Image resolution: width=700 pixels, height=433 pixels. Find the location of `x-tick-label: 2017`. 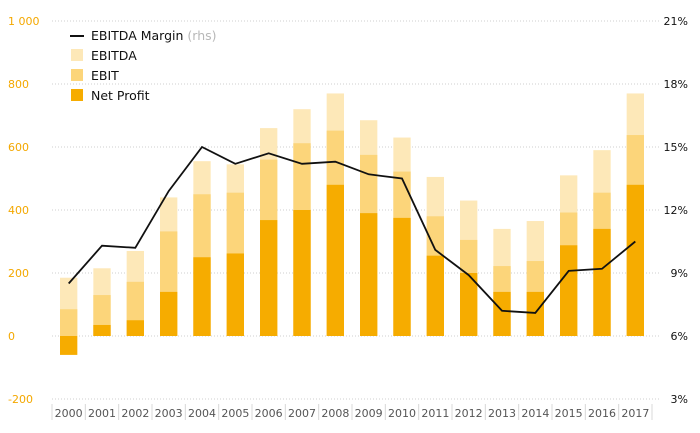

x-tick-label: 2017 is located at coordinates (635, 413).